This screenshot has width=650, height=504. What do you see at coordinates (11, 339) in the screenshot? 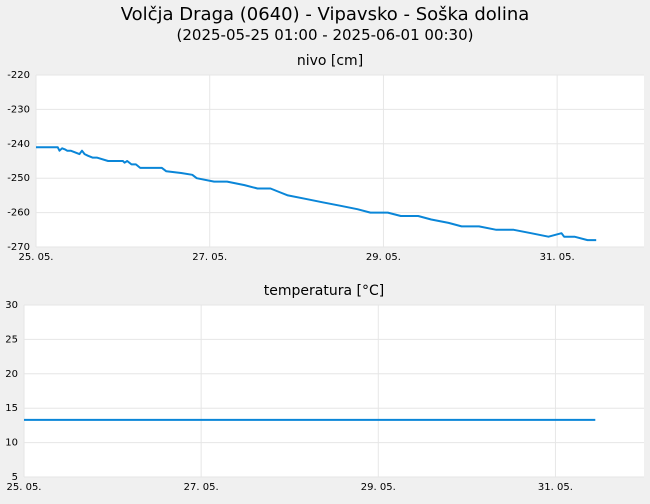
I see `y-tick-label: 25` at bounding box center [11, 339].